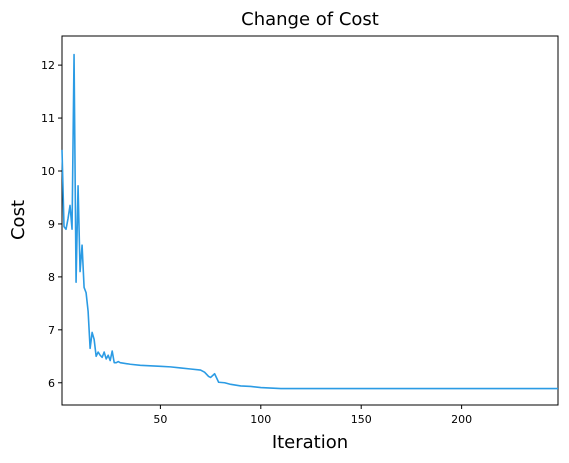 The height and width of the screenshot is (463, 569). I want to click on x-axis-label: Iteration, so click(310, 442).